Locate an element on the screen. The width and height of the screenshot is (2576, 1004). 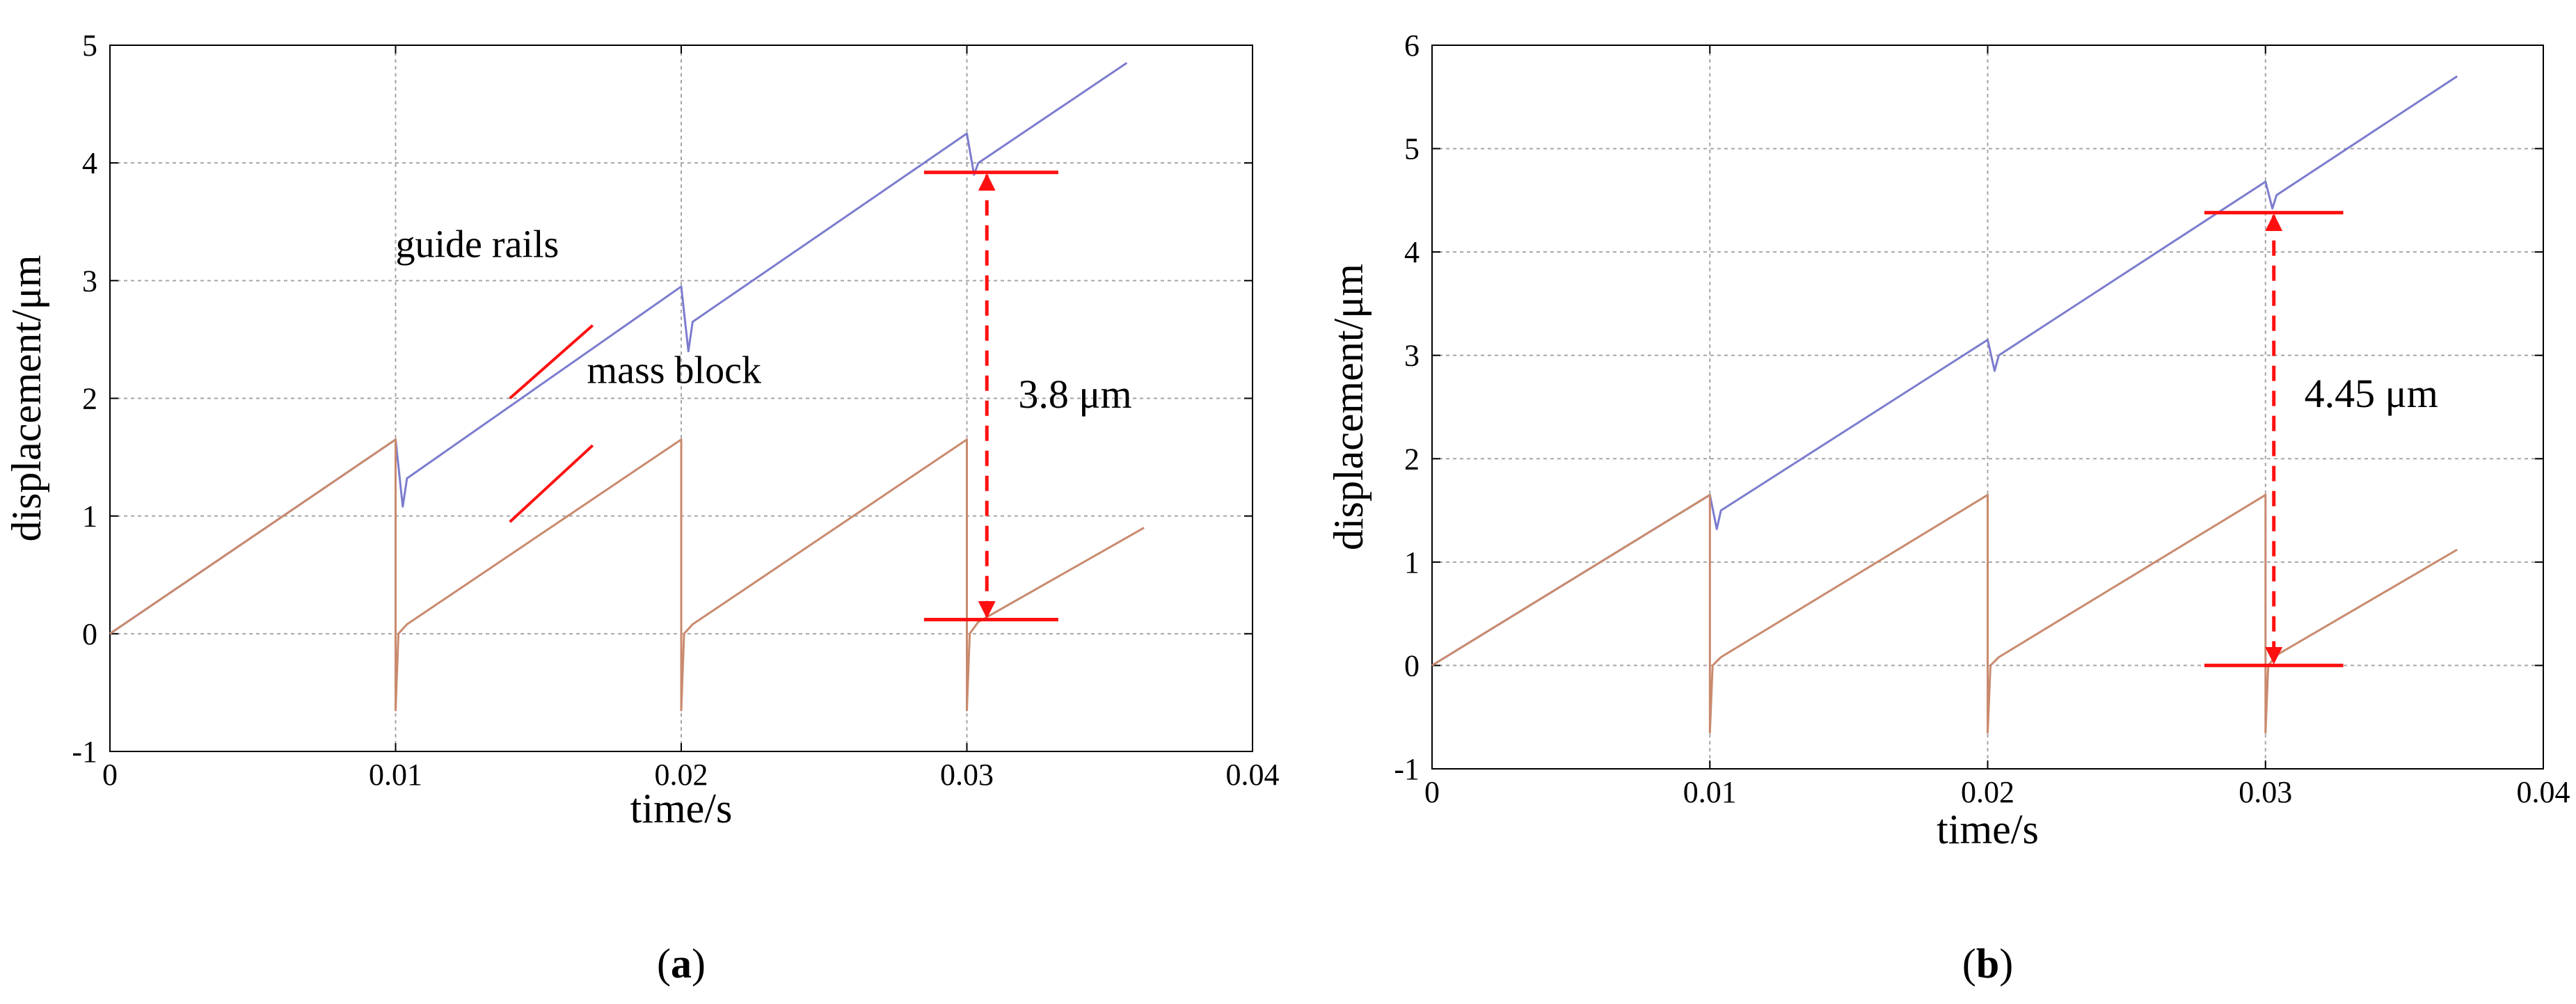
panel-label-letter: b is located at coordinates (1987, 964).